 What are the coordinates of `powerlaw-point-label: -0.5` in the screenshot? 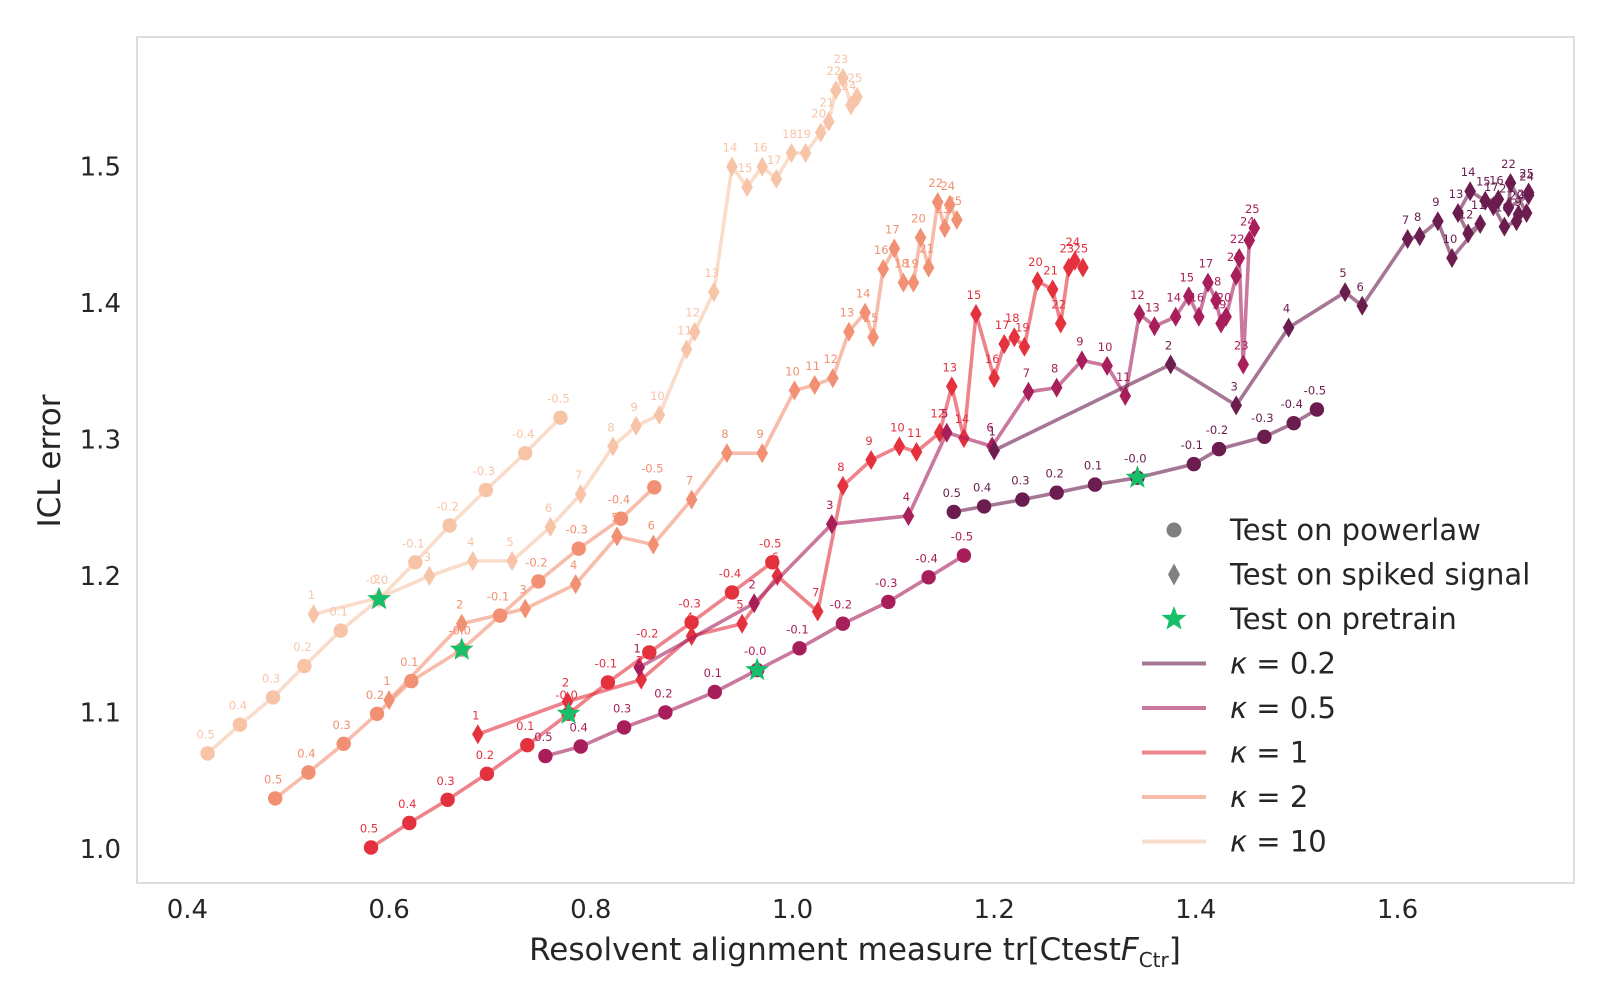 It's located at (770, 543).